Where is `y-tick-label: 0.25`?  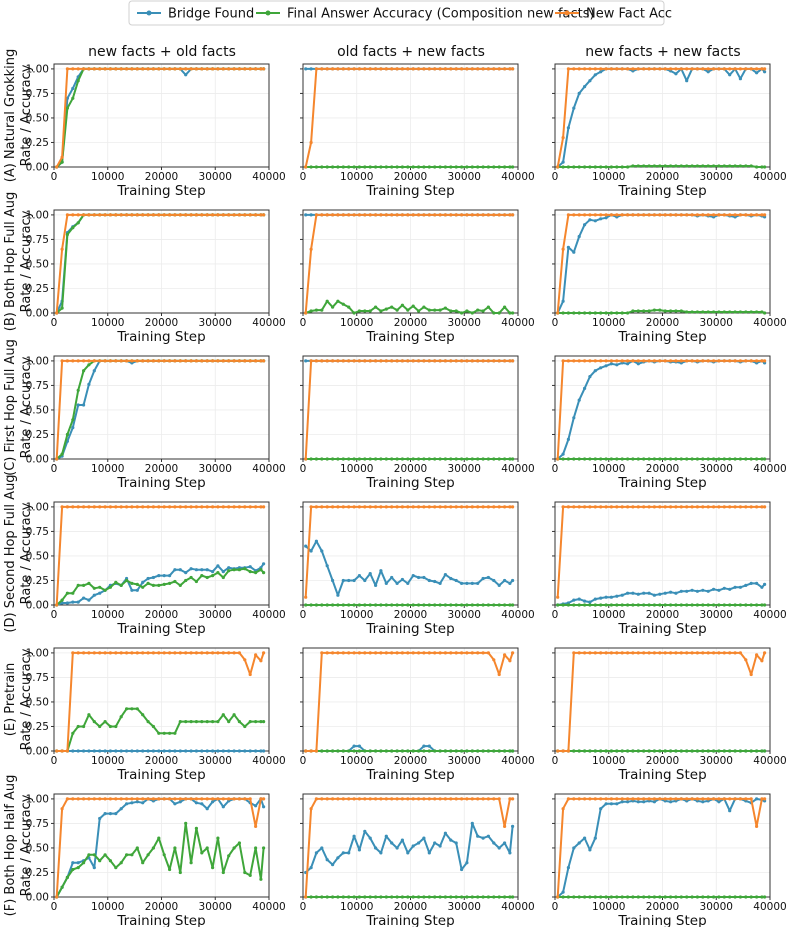 y-tick-label: 0.25 is located at coordinates (37, 289).